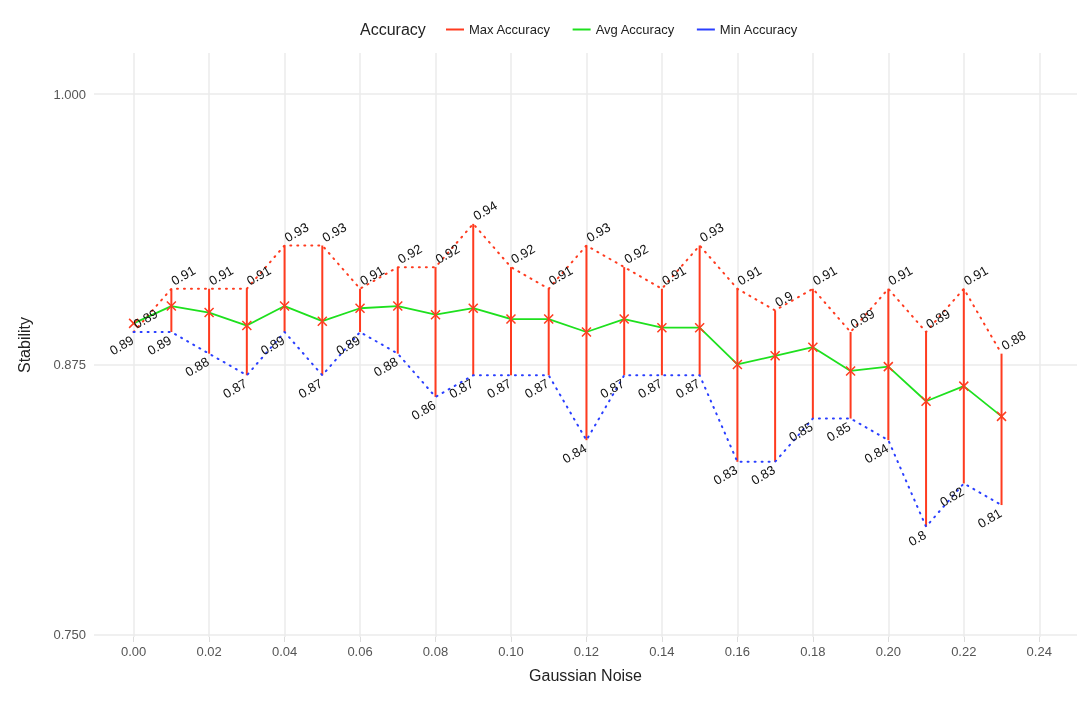 The image size is (1090, 715). What do you see at coordinates (586, 675) in the screenshot?
I see `x-axis-title: Gaussian Noise` at bounding box center [586, 675].